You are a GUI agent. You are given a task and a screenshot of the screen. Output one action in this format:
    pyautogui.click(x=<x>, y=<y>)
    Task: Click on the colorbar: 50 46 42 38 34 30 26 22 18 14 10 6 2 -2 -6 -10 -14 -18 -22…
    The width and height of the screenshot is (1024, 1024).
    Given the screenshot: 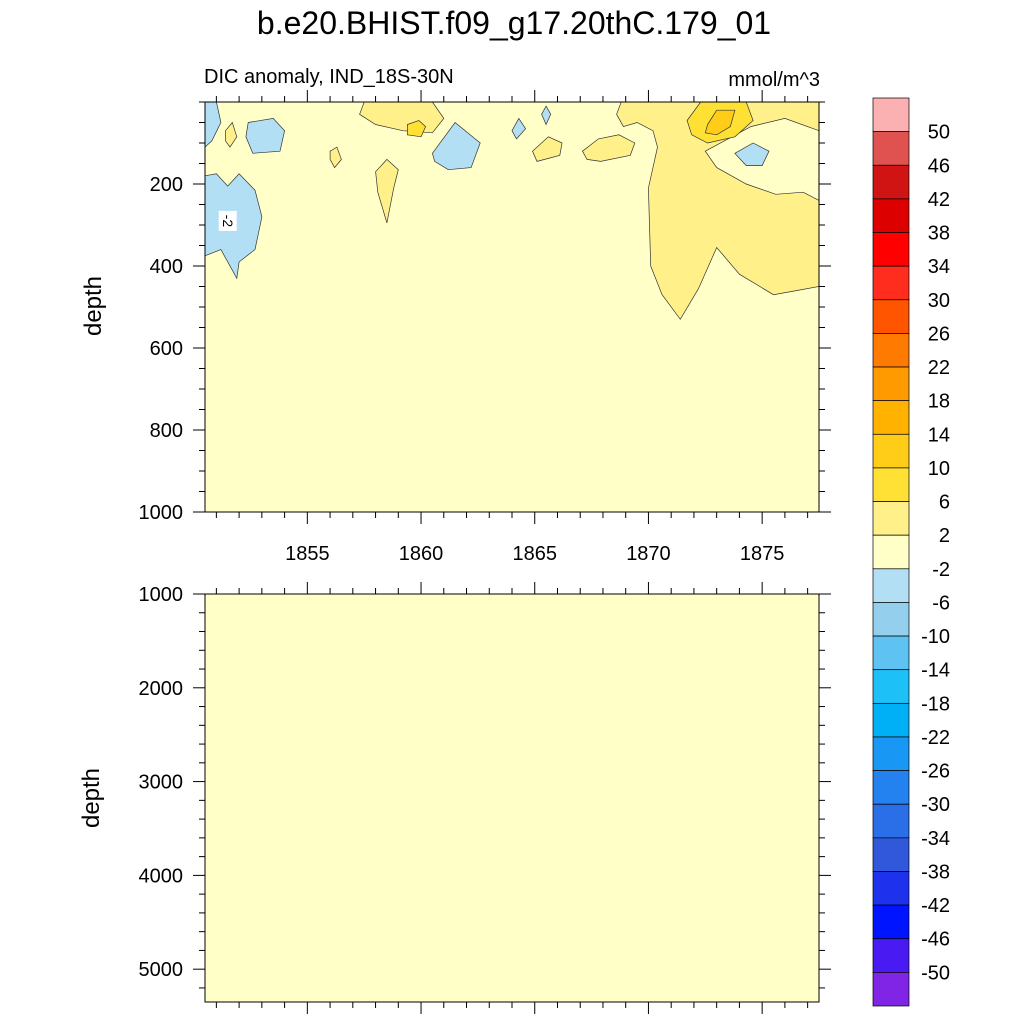 What is the action you would take?
    pyautogui.click(x=911, y=552)
    